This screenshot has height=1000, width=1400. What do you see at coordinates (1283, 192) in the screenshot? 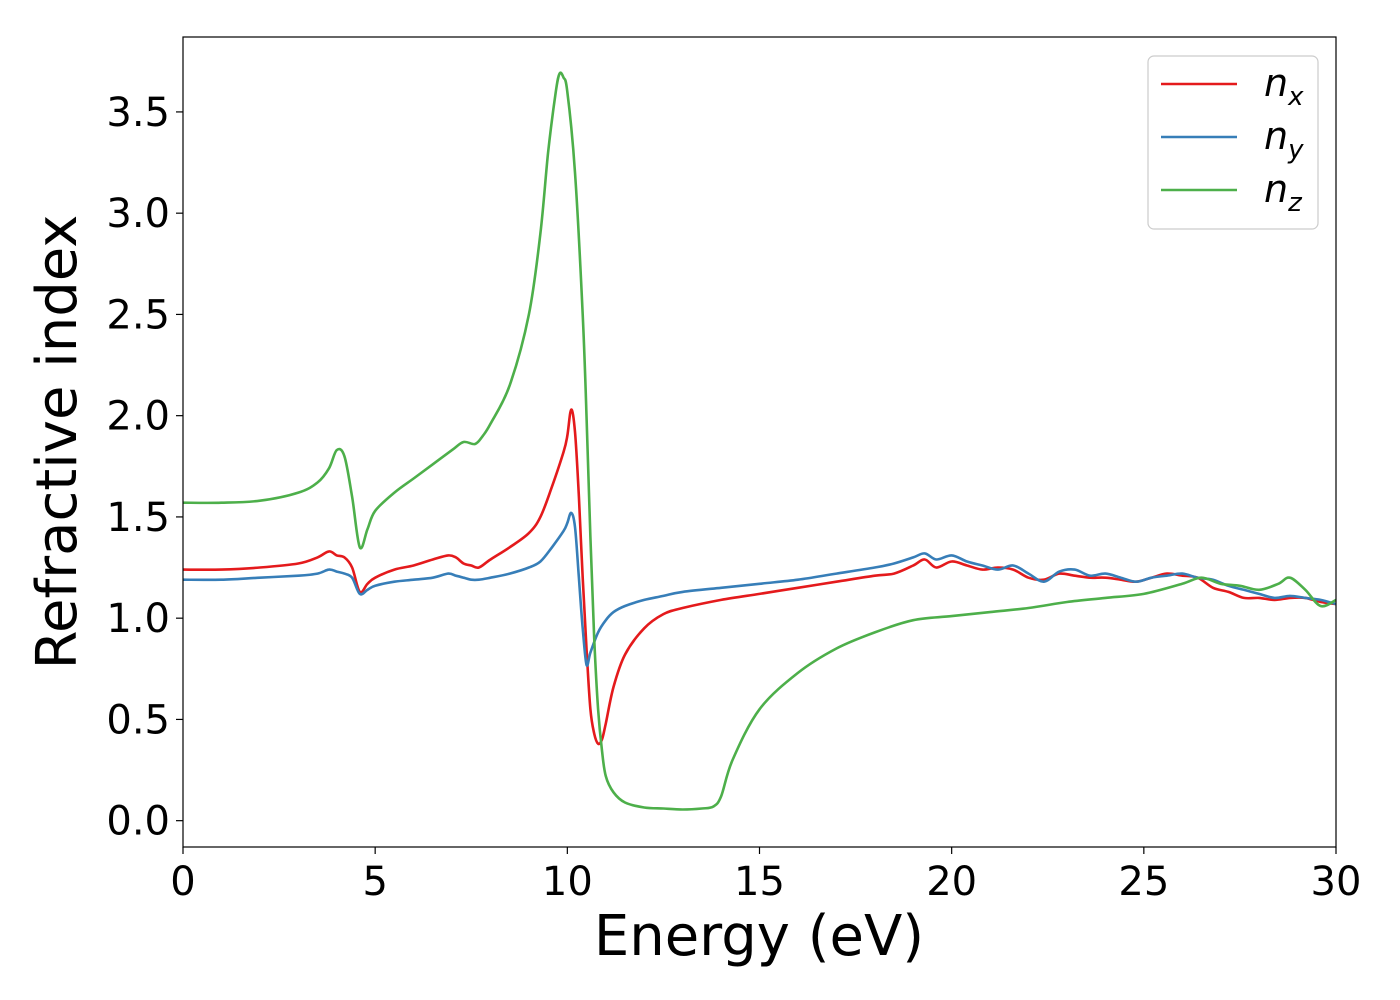
I see `legend-label-nz: nz` at bounding box center [1283, 192].